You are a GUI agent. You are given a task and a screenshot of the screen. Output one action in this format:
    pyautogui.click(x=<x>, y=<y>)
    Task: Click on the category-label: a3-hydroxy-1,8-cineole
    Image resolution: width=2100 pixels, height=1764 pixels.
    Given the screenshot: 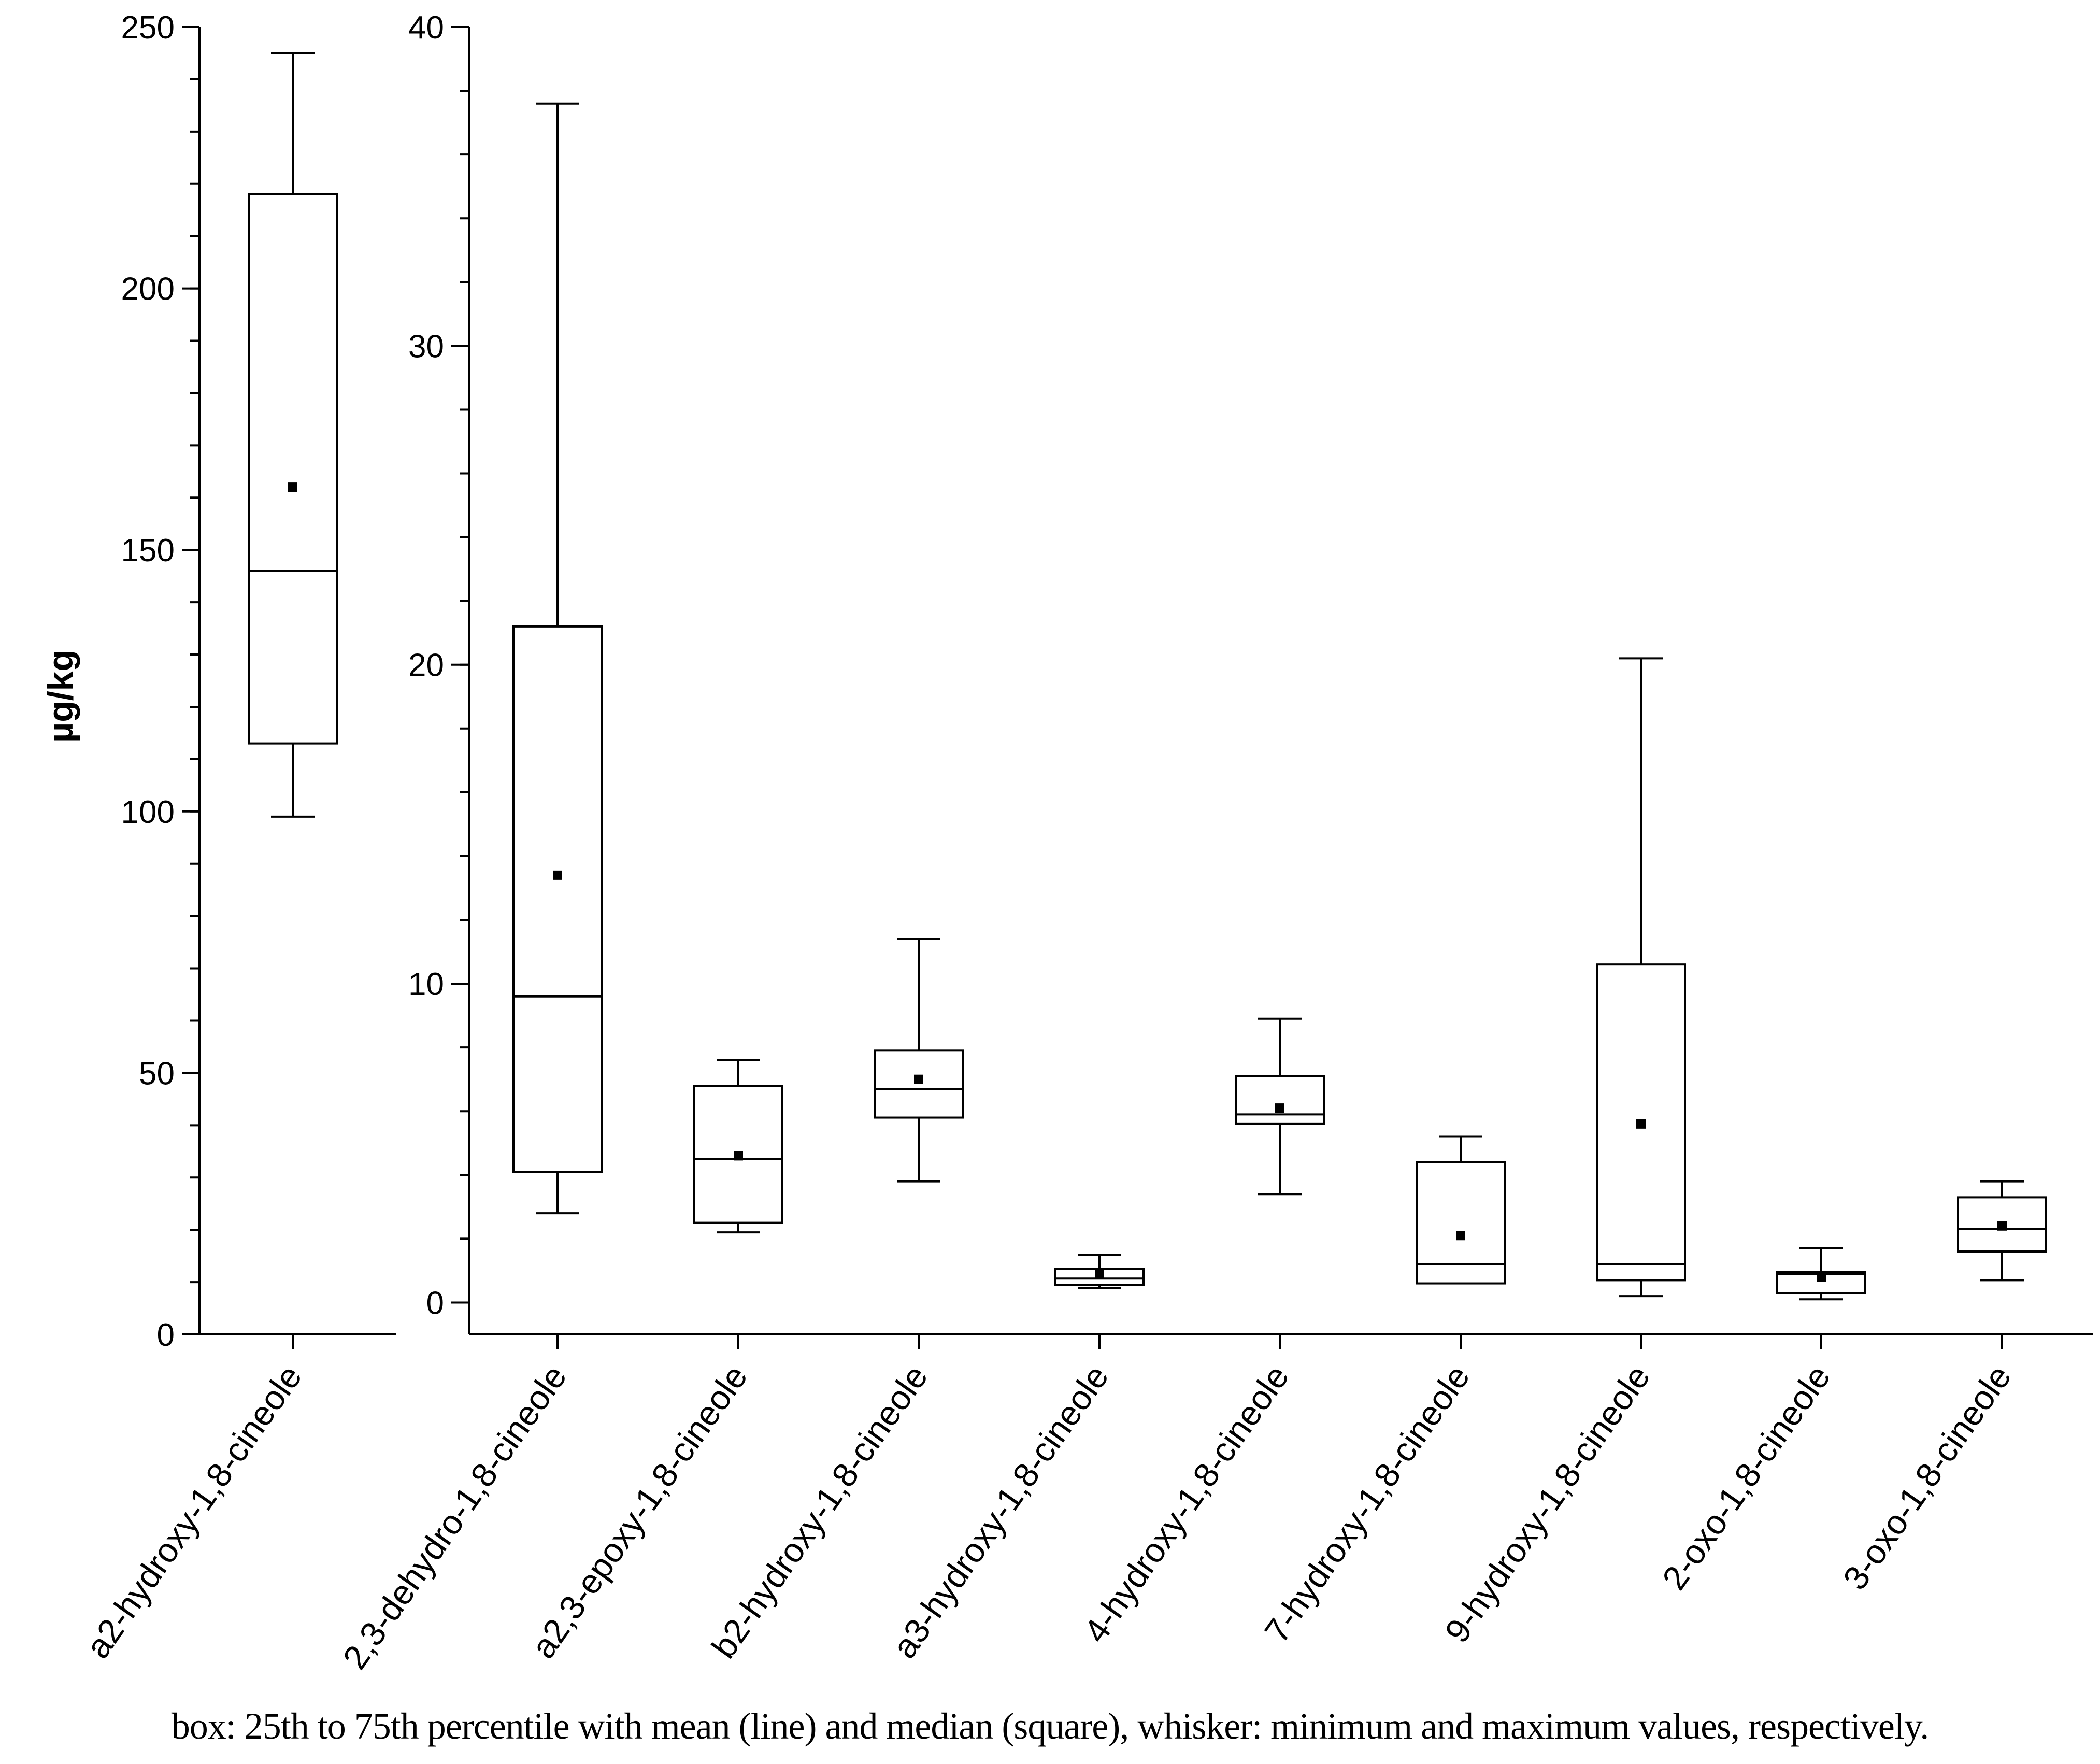 What is the action you would take?
    pyautogui.click(x=1000, y=1511)
    